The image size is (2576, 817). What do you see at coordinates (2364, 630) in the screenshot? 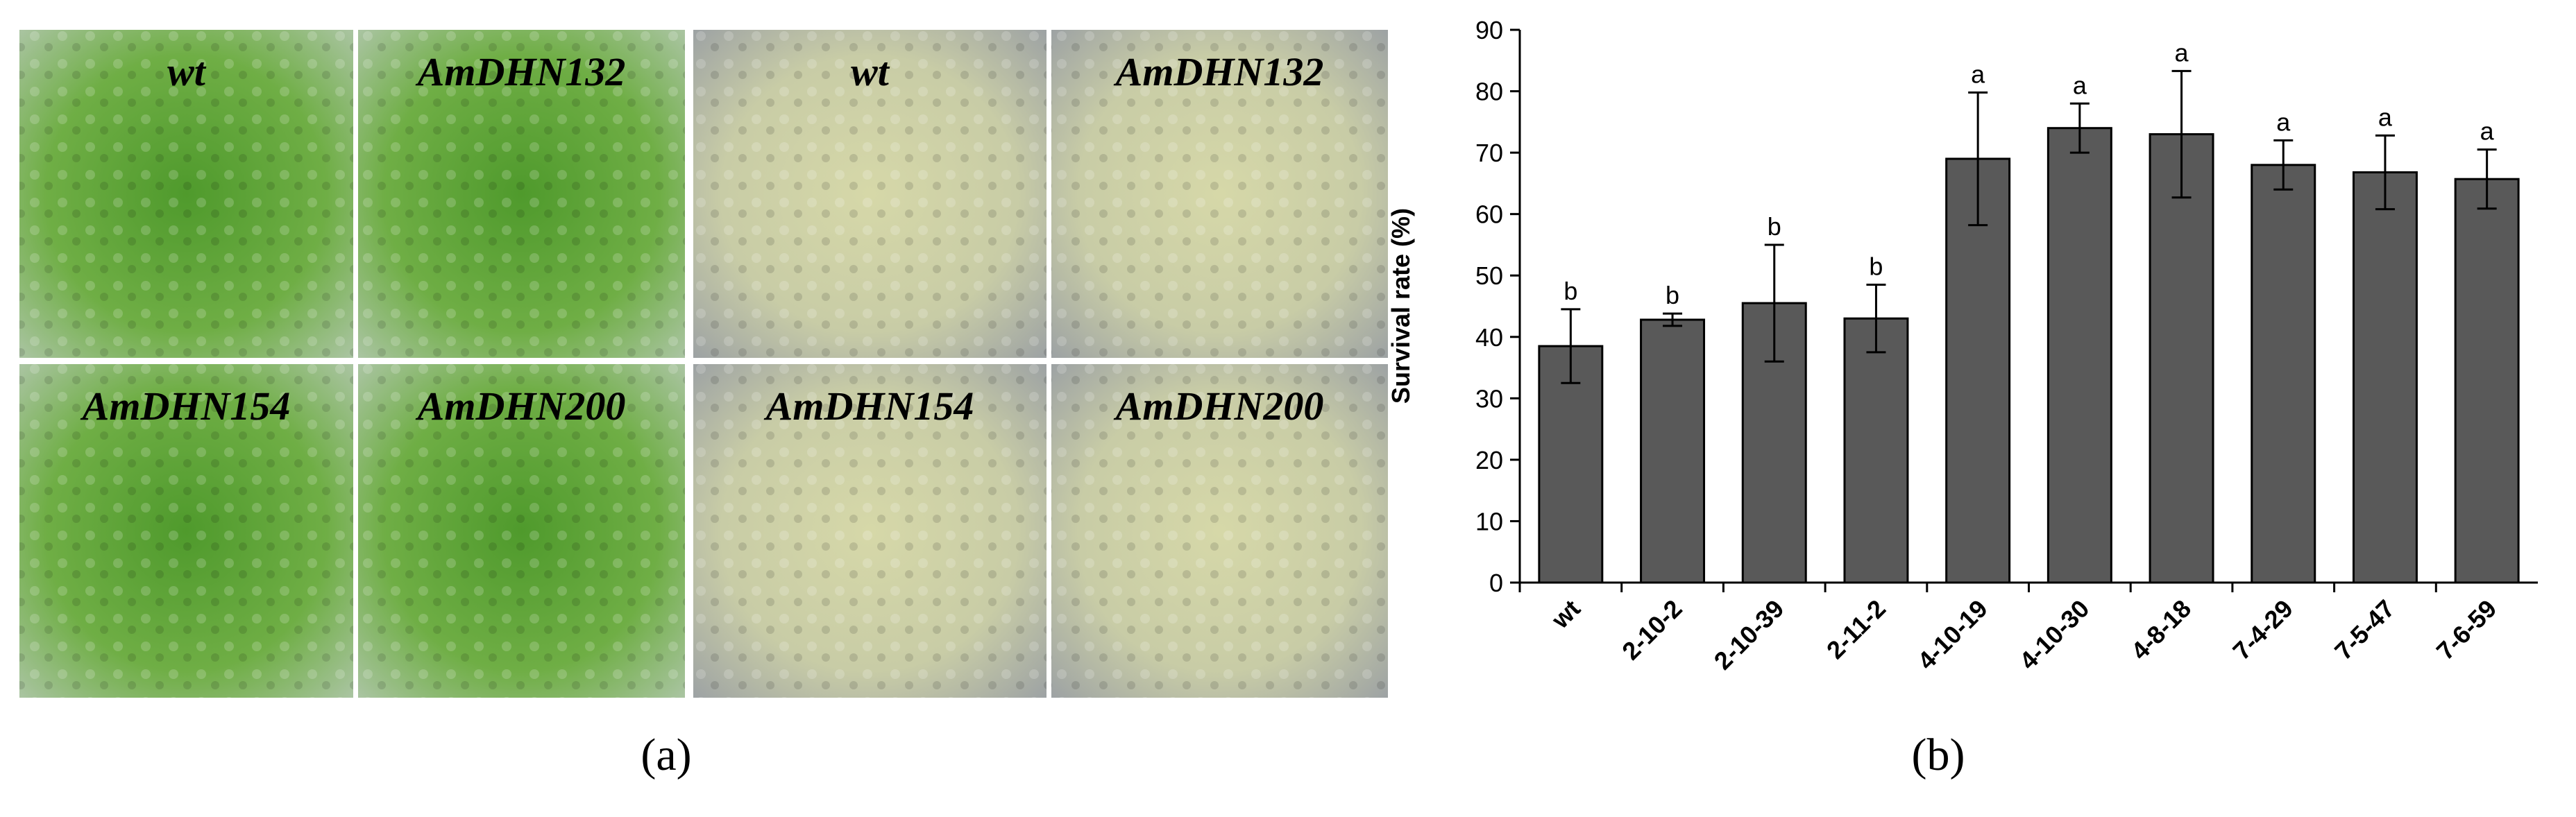
I see `x-tick-label: 7-5-47` at bounding box center [2364, 630].